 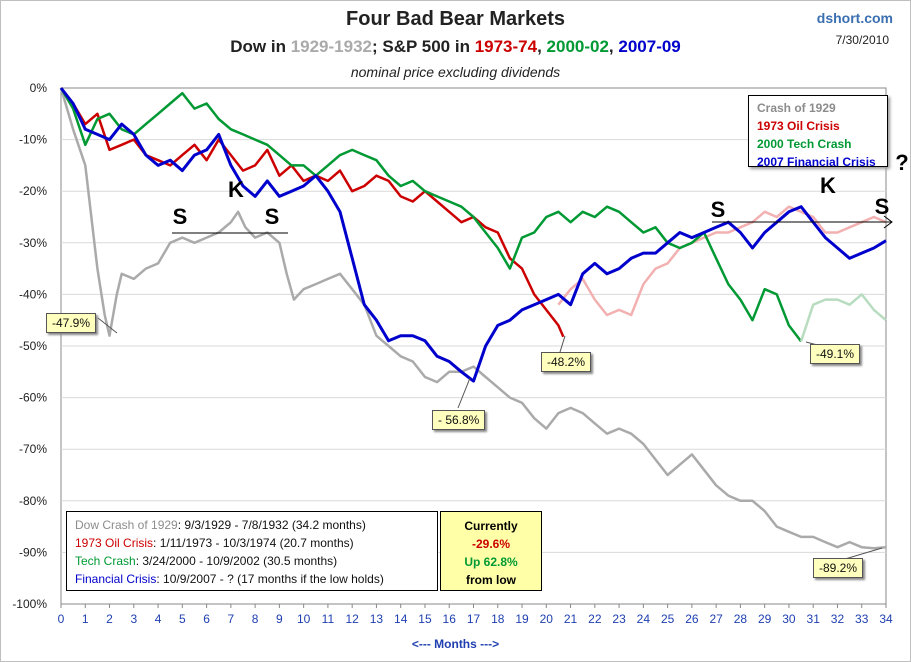 What do you see at coordinates (425, 619) in the screenshot?
I see `x-tick-label: 15` at bounding box center [425, 619].